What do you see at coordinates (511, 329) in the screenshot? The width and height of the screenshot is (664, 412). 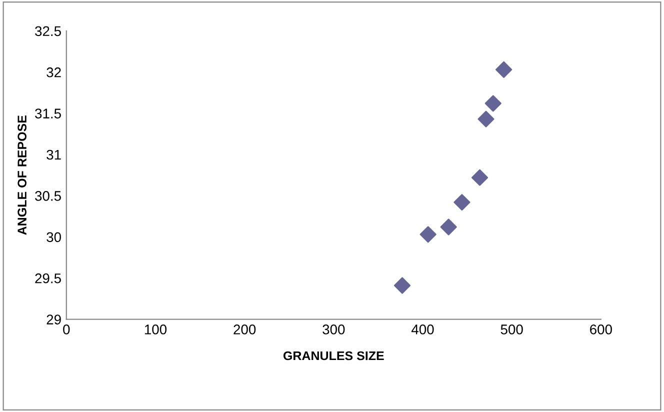 I see `x-tick-label: 500` at bounding box center [511, 329].